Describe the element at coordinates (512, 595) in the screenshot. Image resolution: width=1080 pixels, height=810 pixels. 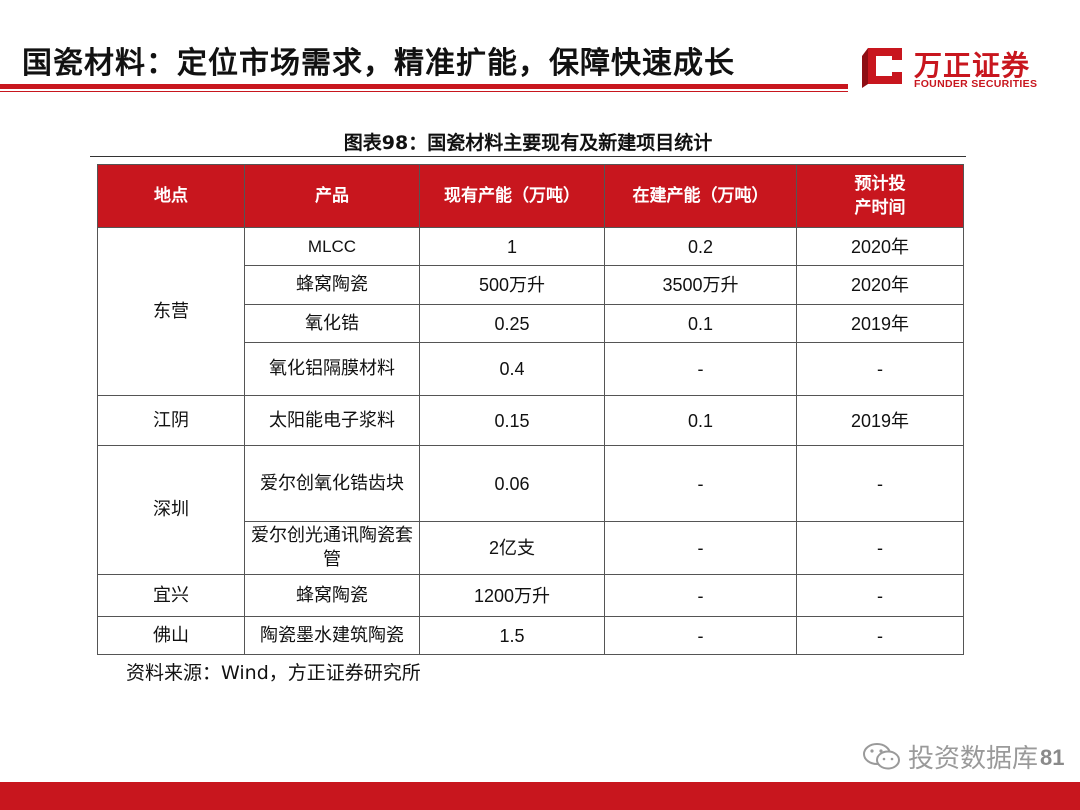
I see `existing-capacity-cell: 1200万升` at that location.